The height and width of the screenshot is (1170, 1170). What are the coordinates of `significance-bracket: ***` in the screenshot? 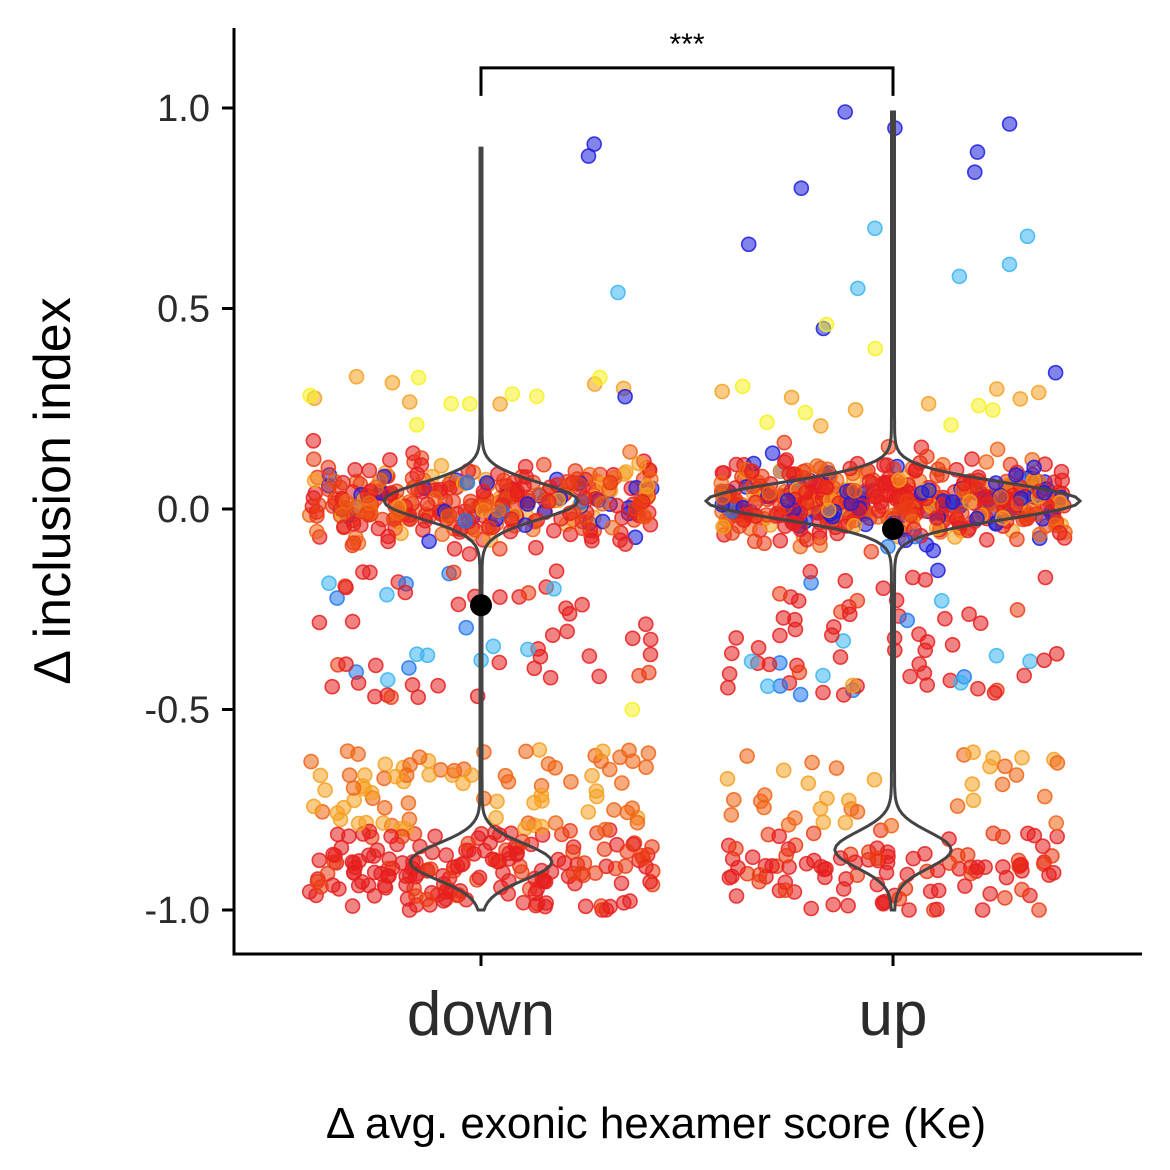 It's located at (687, 62).